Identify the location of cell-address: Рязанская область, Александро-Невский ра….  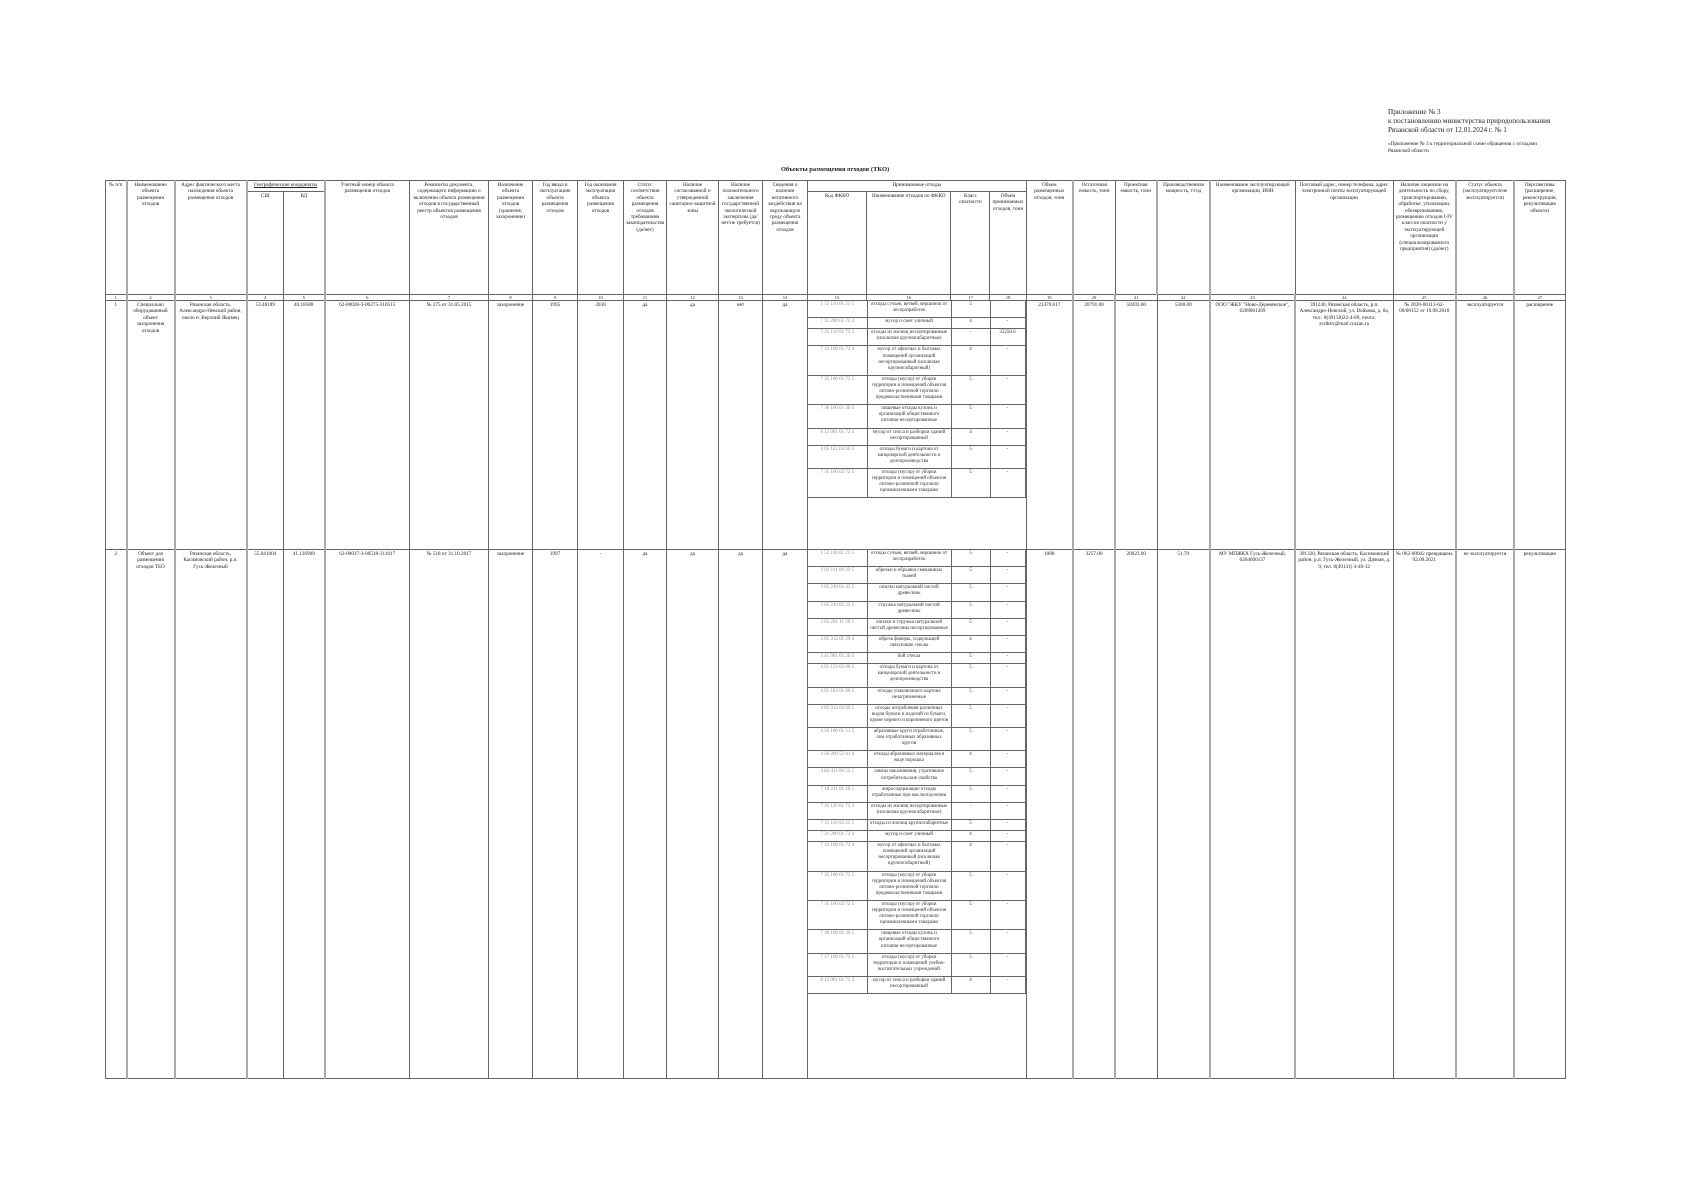
(210, 425).